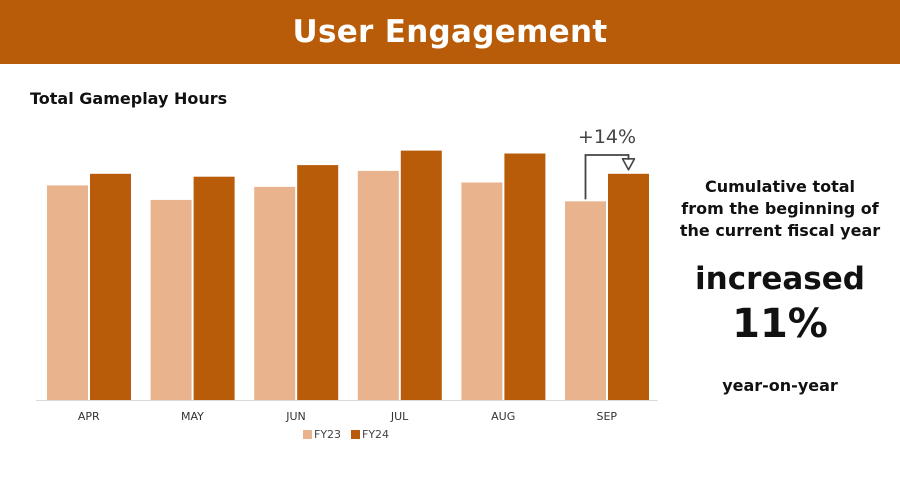  I want to click on legend-swatch-fy23, so click(307, 434).